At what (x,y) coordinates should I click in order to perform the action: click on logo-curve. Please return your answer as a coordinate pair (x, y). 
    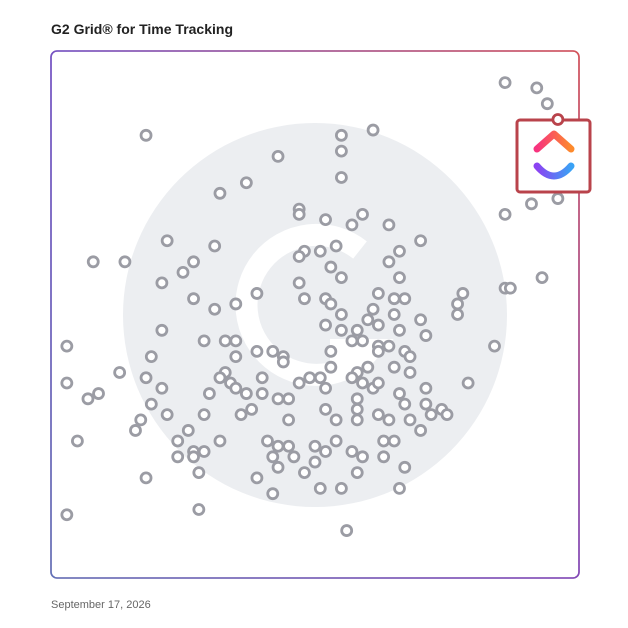
    Looking at the image, I should click on (554, 171).